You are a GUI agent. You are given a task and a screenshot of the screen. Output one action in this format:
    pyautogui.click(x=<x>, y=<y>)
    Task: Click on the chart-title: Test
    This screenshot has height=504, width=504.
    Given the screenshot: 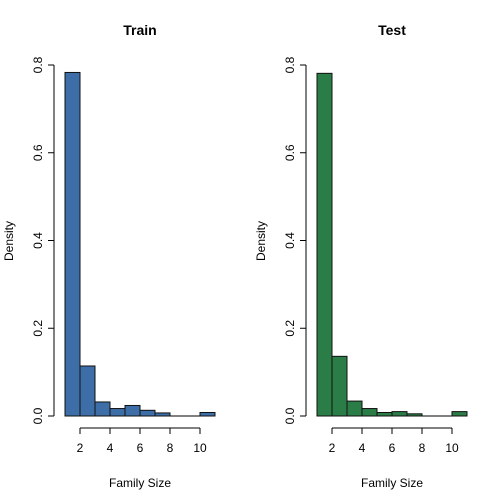 What is the action you would take?
    pyautogui.click(x=392, y=30)
    